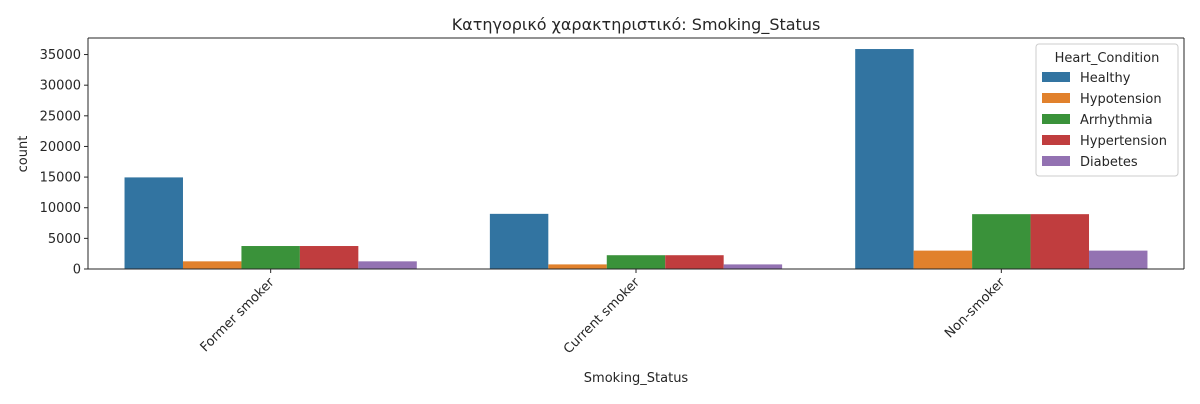  What do you see at coordinates (23, 154) in the screenshot?
I see `y-axis-label: count` at bounding box center [23, 154].